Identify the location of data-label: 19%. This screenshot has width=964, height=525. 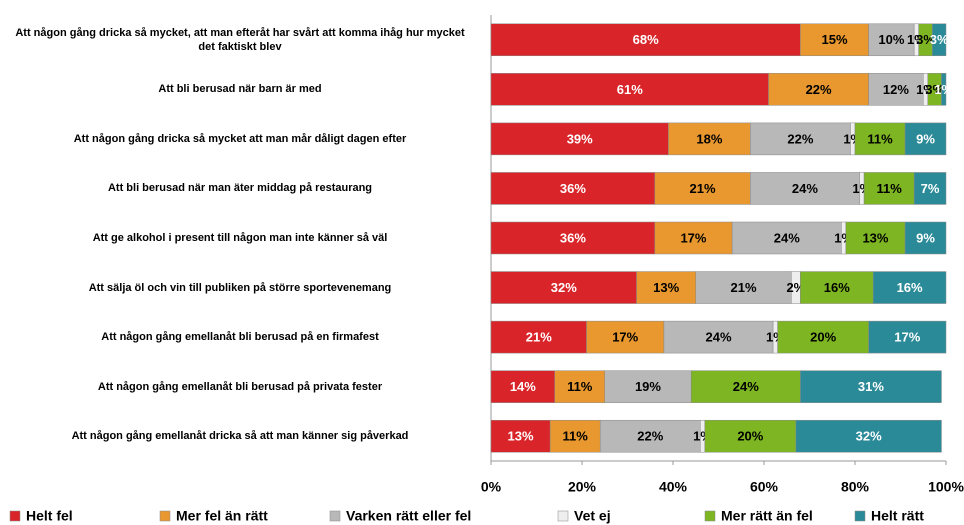
(648, 386).